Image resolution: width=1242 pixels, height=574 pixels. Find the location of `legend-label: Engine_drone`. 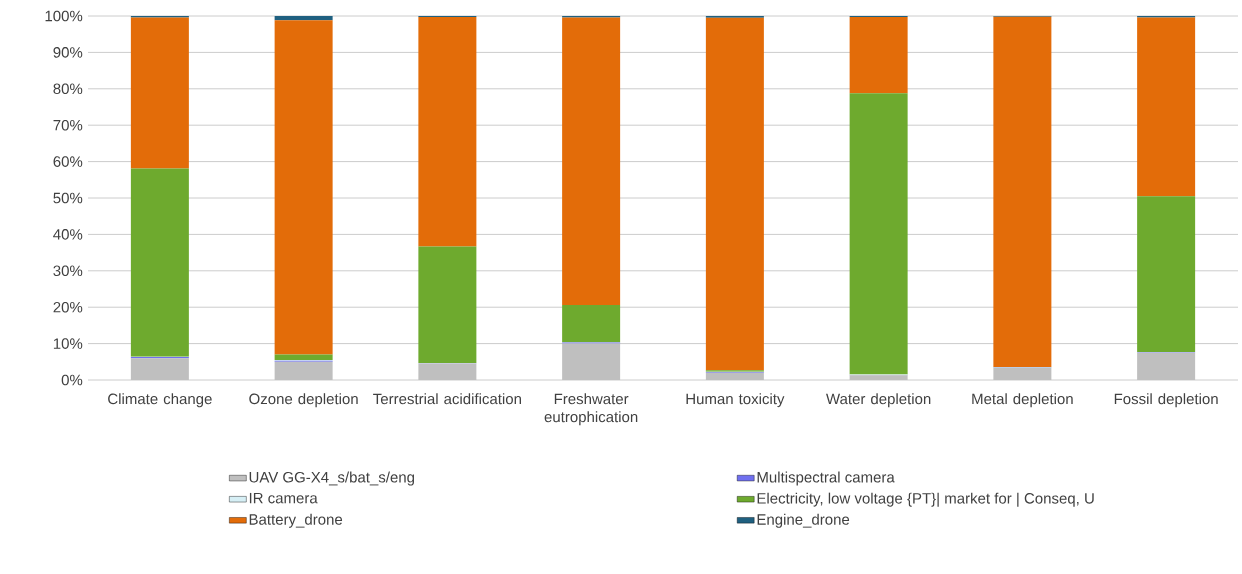

legend-label: Engine_drone is located at coordinates (803, 520).